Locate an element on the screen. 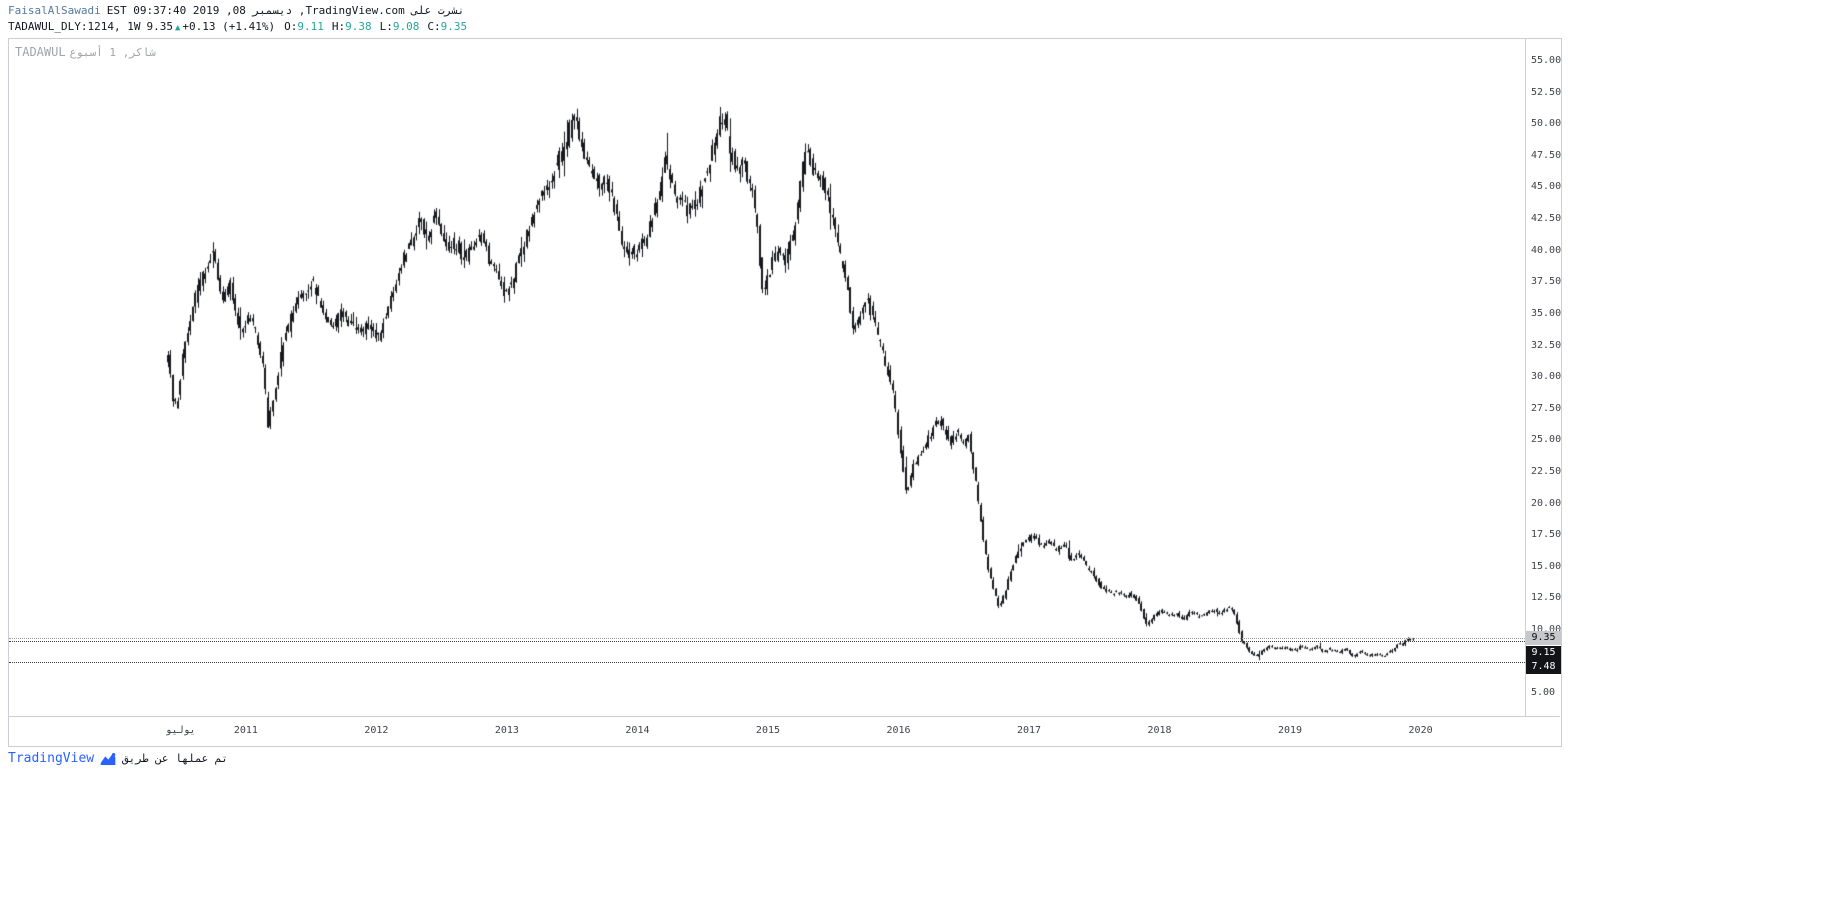  price-tick-label: 55.00 is located at coordinates (1546, 60).